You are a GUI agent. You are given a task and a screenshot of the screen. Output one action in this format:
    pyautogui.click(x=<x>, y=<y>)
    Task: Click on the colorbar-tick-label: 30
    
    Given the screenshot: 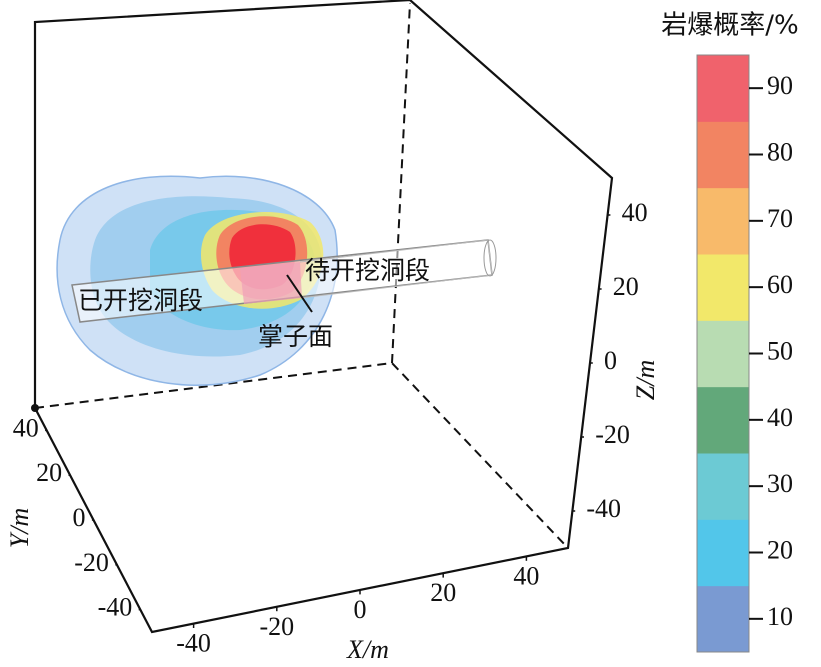 What is the action you would take?
    pyautogui.click(x=780, y=483)
    